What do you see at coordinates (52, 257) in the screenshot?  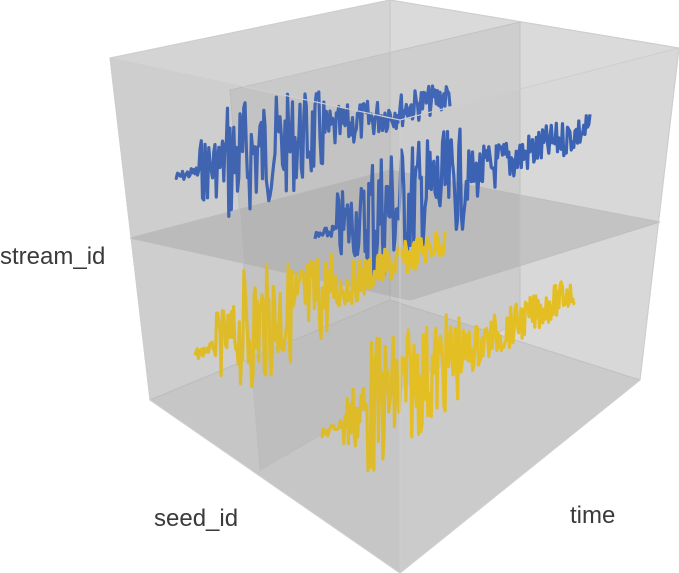 I see `stream-id-axis-label: stream_id` at bounding box center [52, 257].